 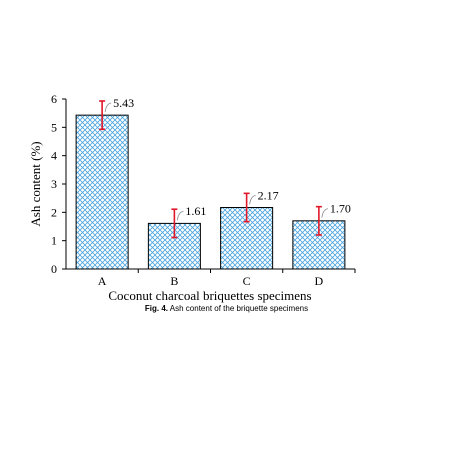 I want to click on caption-text: Ash content of the briquette specimens, so click(x=238, y=308).